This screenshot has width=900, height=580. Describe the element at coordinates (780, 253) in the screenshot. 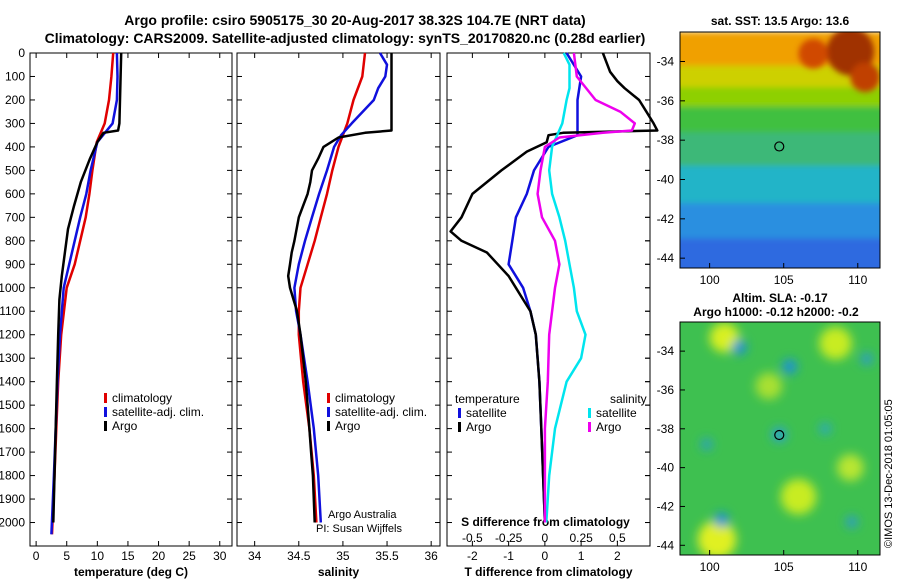

I see `sst-band` at that location.